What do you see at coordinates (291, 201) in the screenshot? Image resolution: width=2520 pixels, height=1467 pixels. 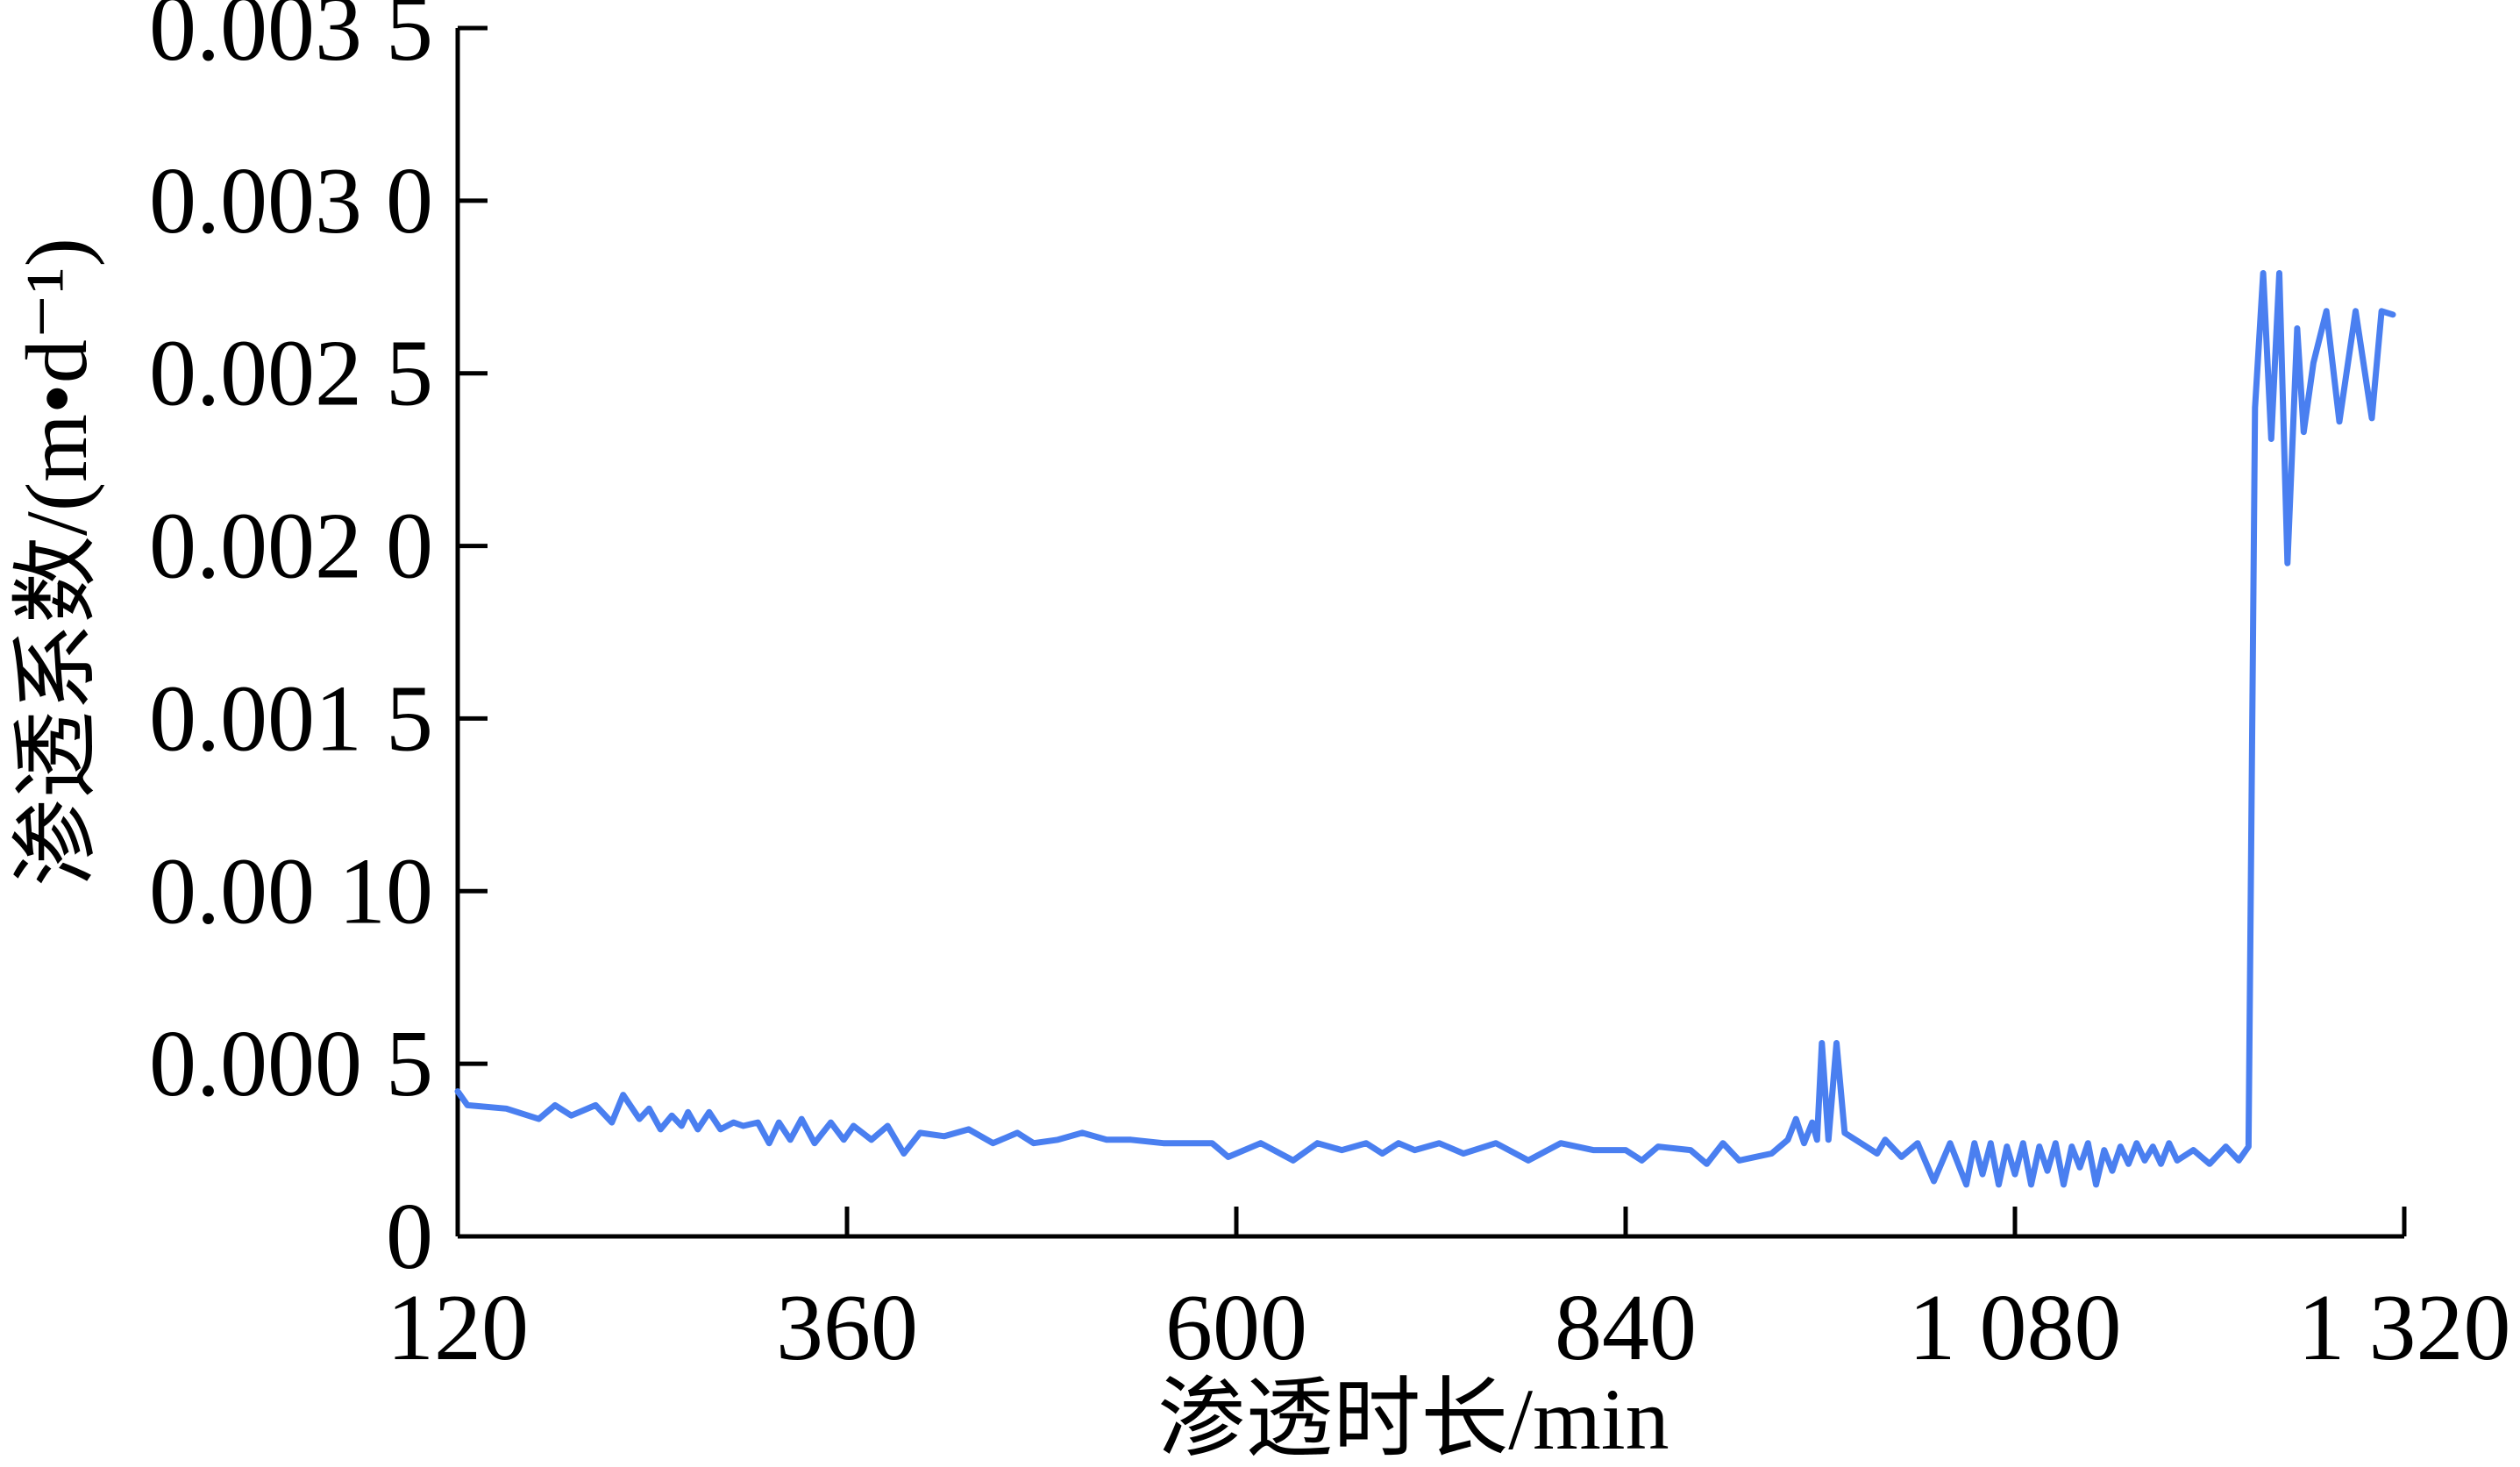 I see `y-tick-label: 0.003 0` at bounding box center [291, 201].